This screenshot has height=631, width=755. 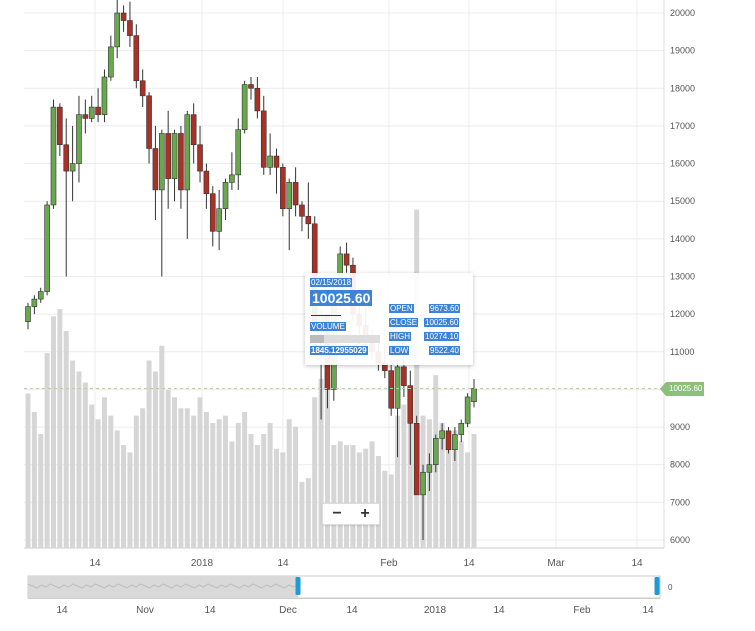 I want to click on y-tick-label: 17000, so click(x=682, y=126).